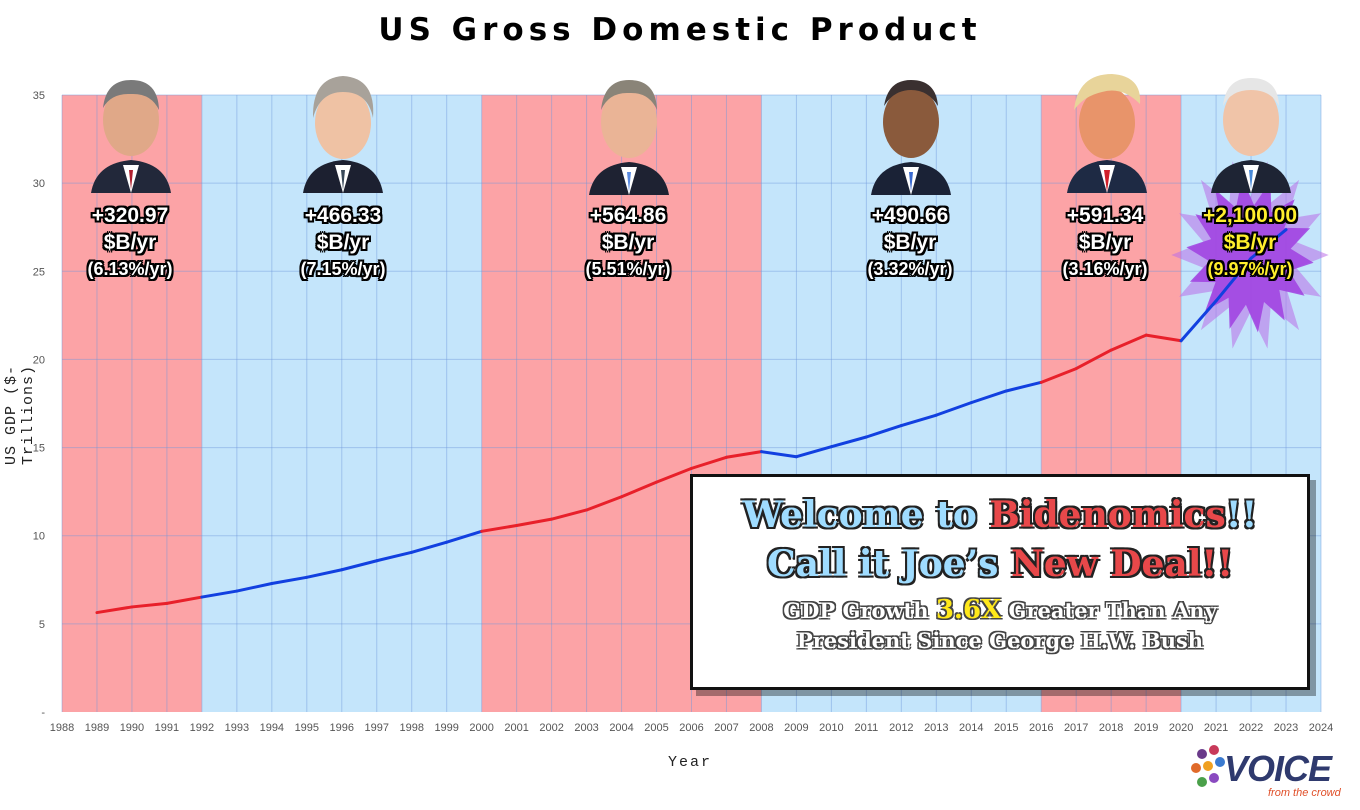 The height and width of the screenshot is (810, 1360). Describe the element at coordinates (761, 728) in the screenshot. I see `x-tick-label: 2008` at that location.